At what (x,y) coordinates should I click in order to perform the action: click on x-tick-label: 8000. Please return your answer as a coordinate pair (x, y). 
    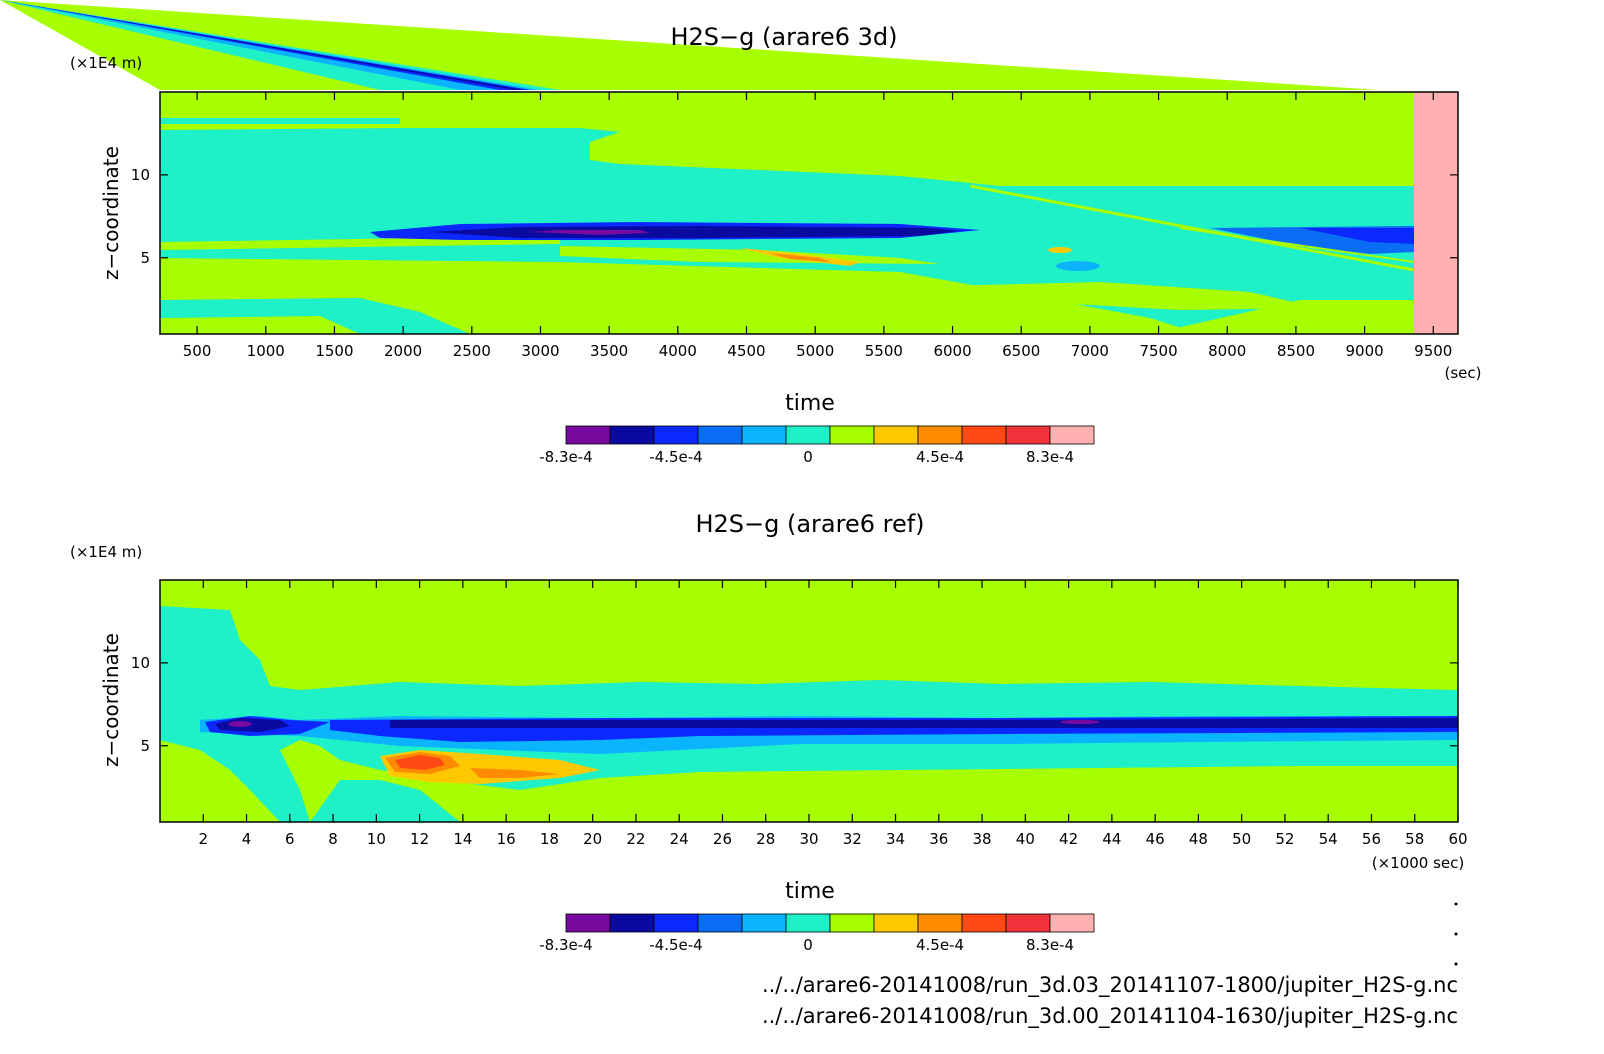
    Looking at the image, I should click on (1227, 351).